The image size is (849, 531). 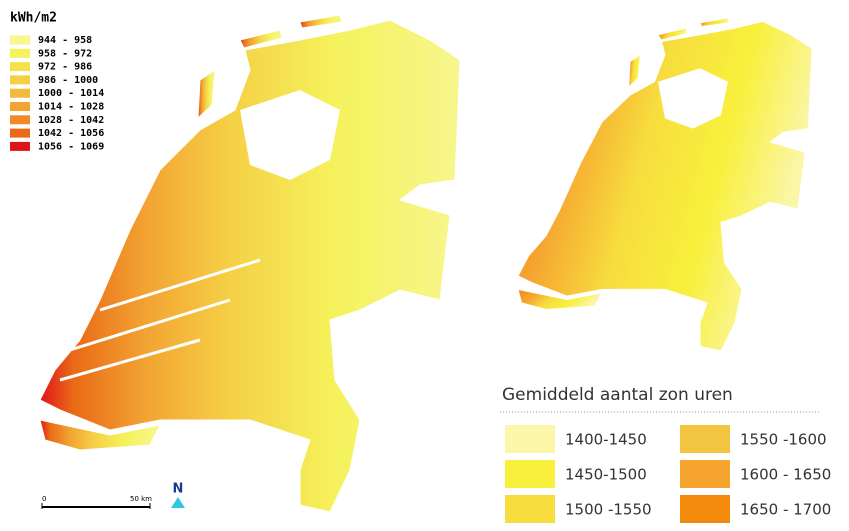 What do you see at coordinates (71, 133) in the screenshot?
I see `legend-label: 1042 - 1056` at bounding box center [71, 133].